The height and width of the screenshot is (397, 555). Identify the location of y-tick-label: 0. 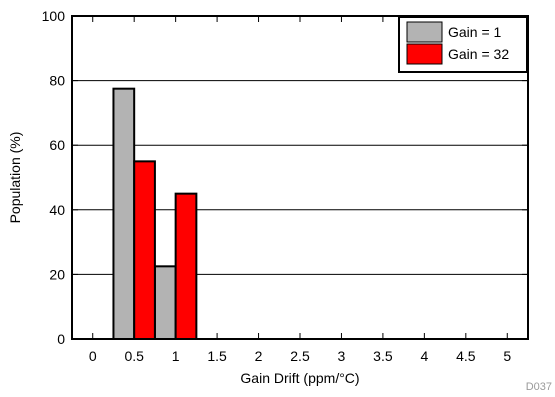
(61, 339).